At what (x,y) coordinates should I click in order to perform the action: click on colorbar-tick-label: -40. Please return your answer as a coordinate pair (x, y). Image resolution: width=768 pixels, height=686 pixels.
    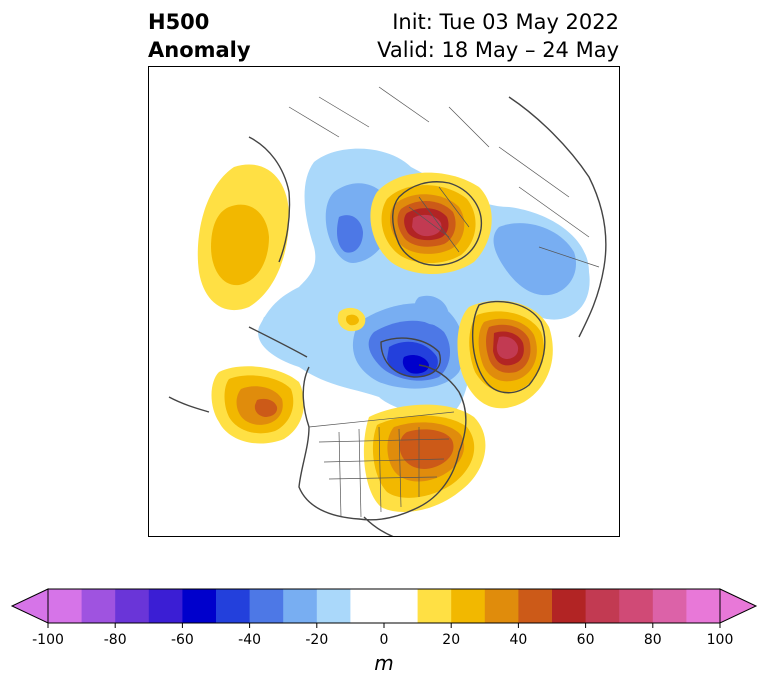
    Looking at the image, I should click on (249, 640).